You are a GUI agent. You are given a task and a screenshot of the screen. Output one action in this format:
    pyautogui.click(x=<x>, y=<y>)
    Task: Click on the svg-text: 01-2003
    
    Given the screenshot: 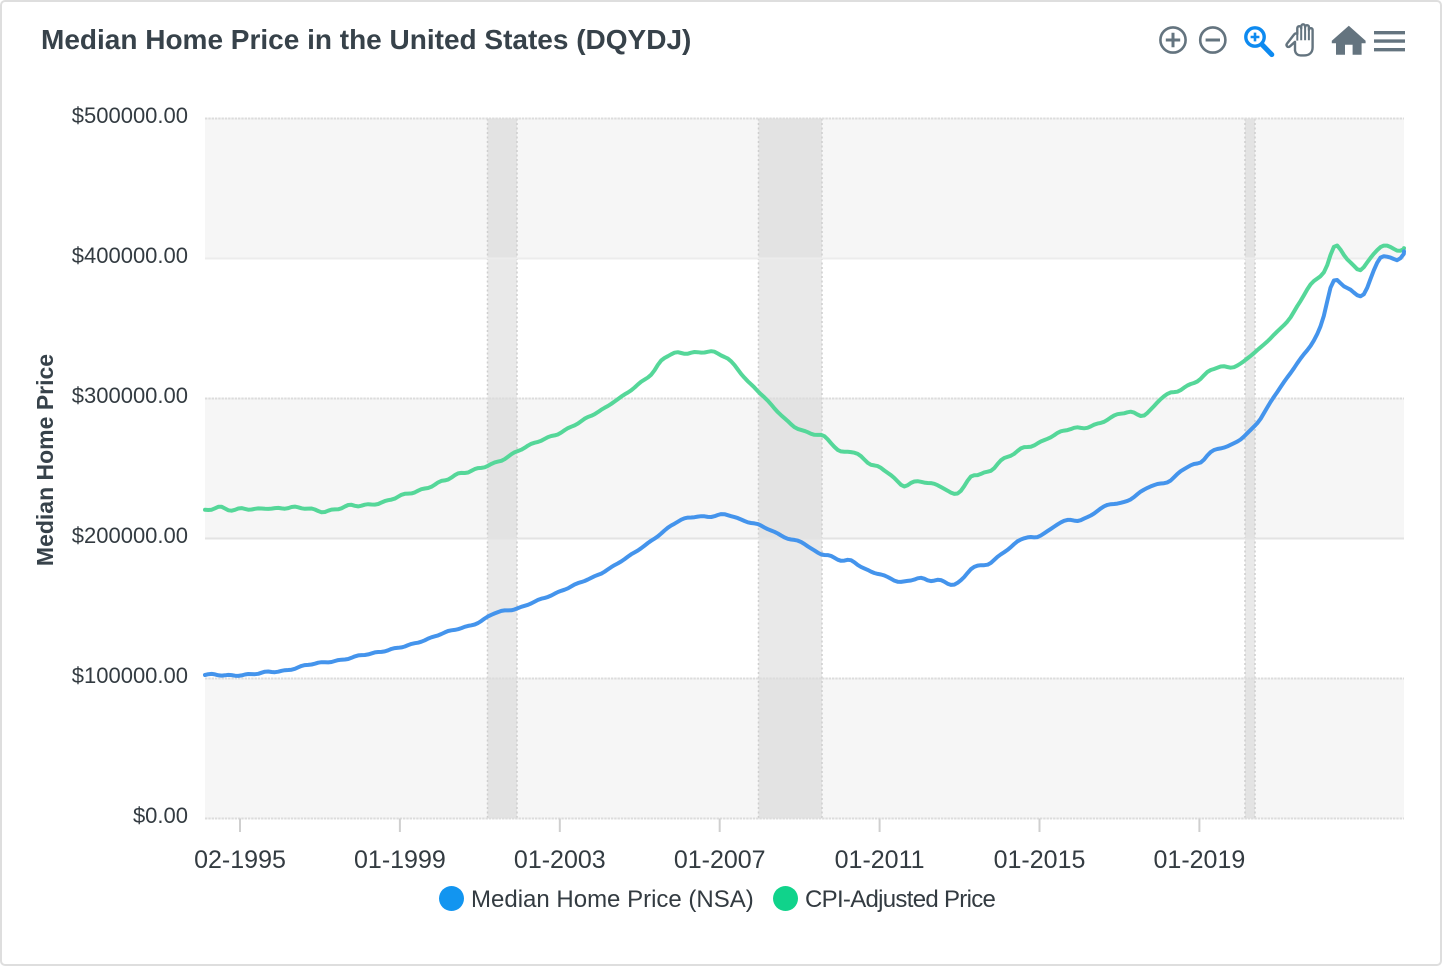 What is the action you would take?
    pyautogui.click(x=560, y=860)
    